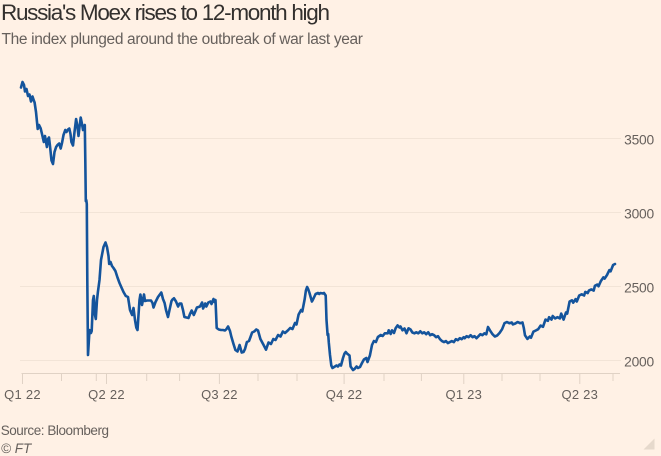  I want to click on svg-text: Q2 23, so click(579, 394).